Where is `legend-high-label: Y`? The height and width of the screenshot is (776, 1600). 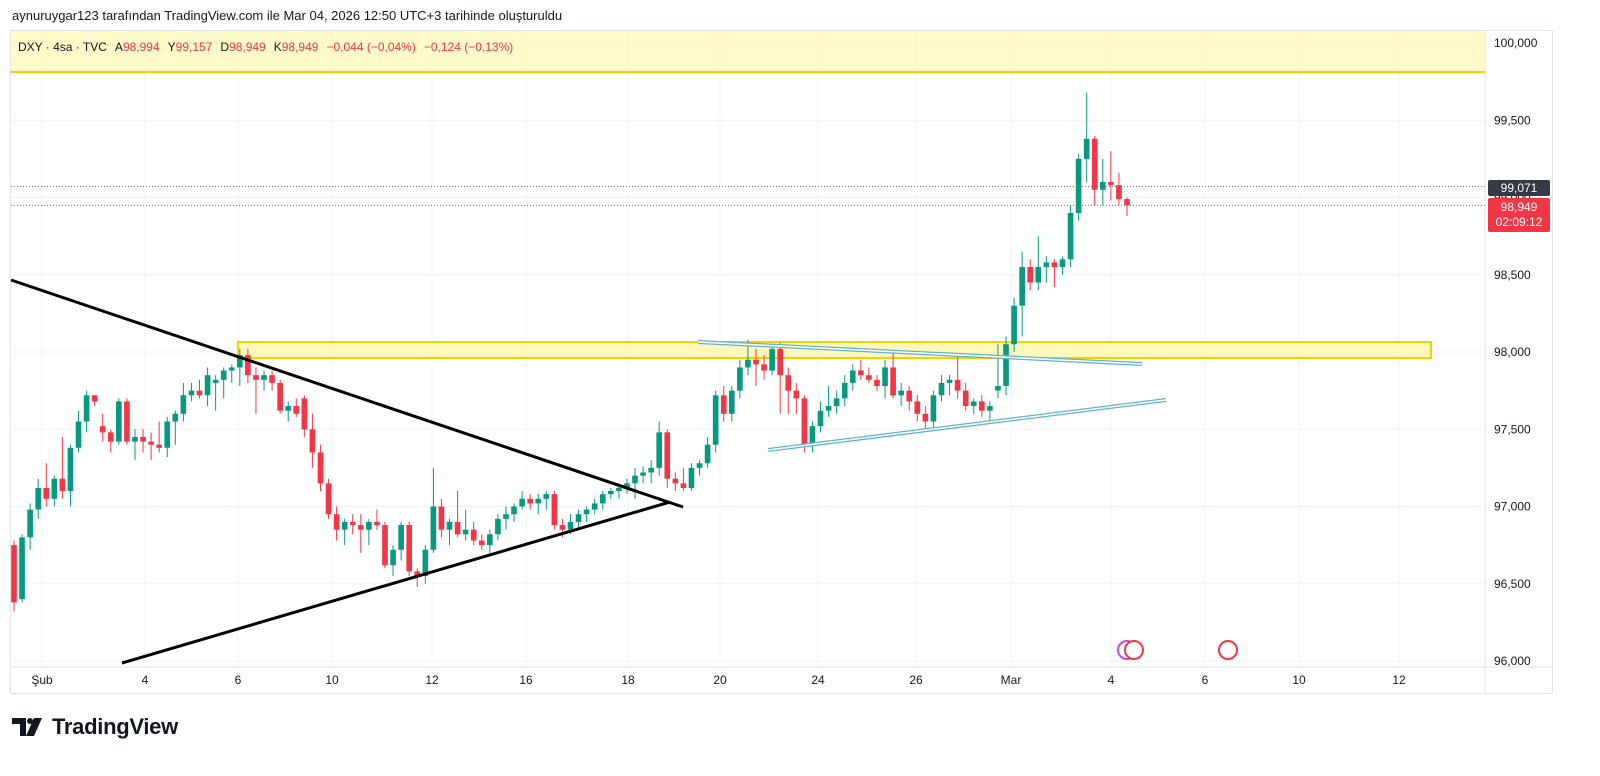 legend-high-label: Y is located at coordinates (171, 47).